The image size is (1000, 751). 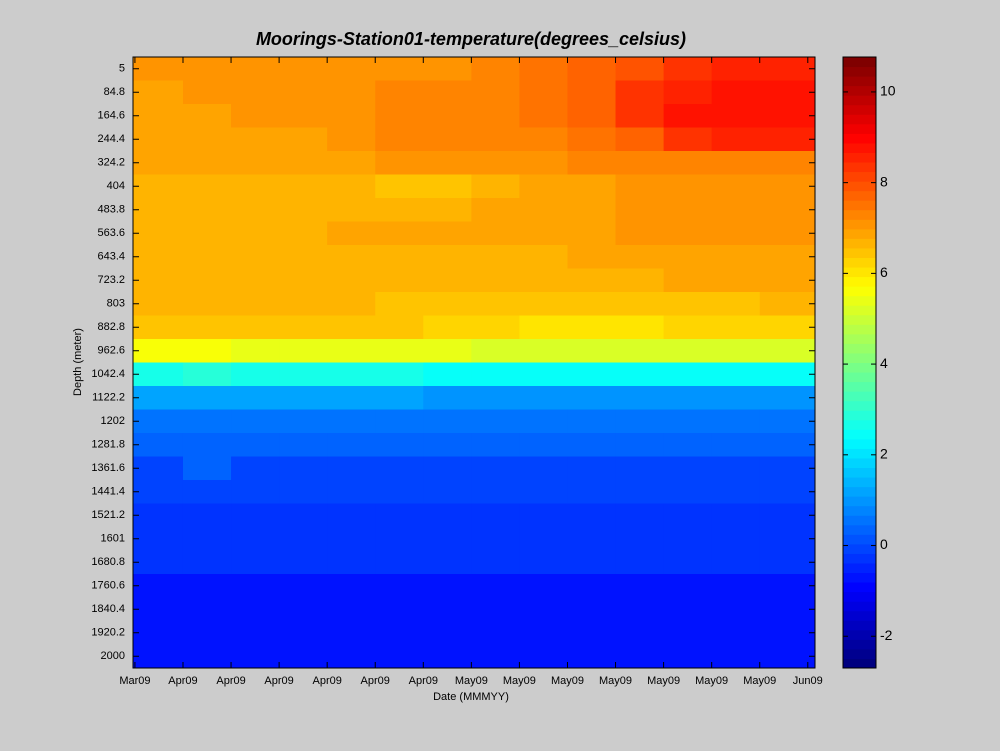 What do you see at coordinates (78, 362) in the screenshot?
I see `y-axis-label: Depth (meter)` at bounding box center [78, 362].